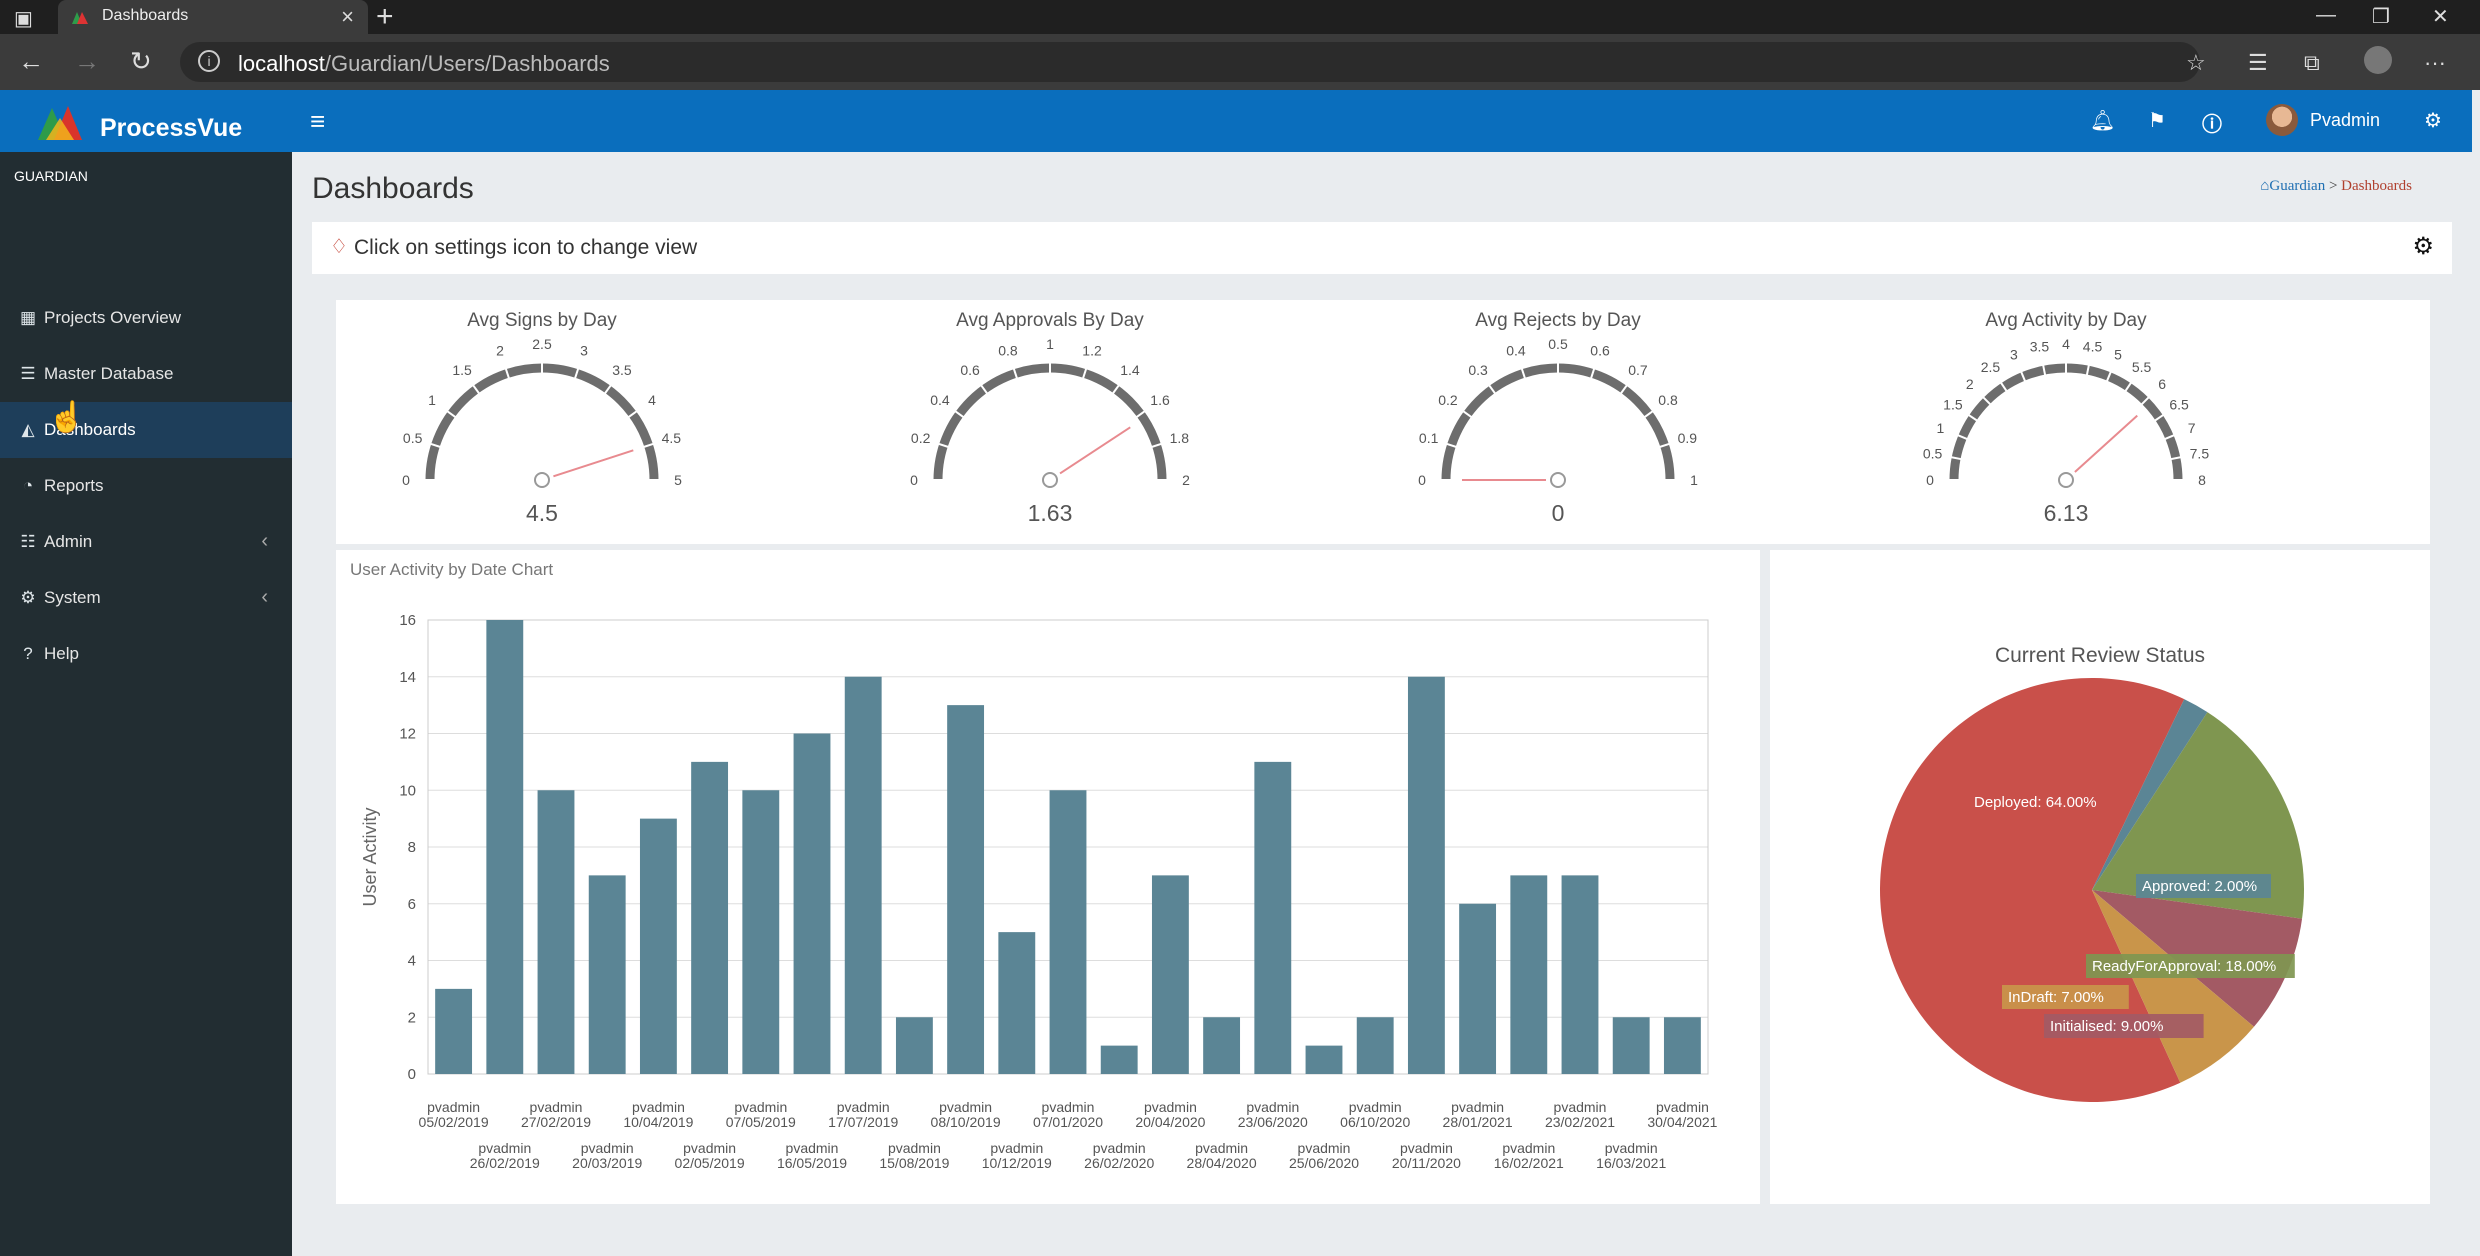  Describe the element at coordinates (2378, 60) in the screenshot. I see `profile-avatar-icon` at that location.